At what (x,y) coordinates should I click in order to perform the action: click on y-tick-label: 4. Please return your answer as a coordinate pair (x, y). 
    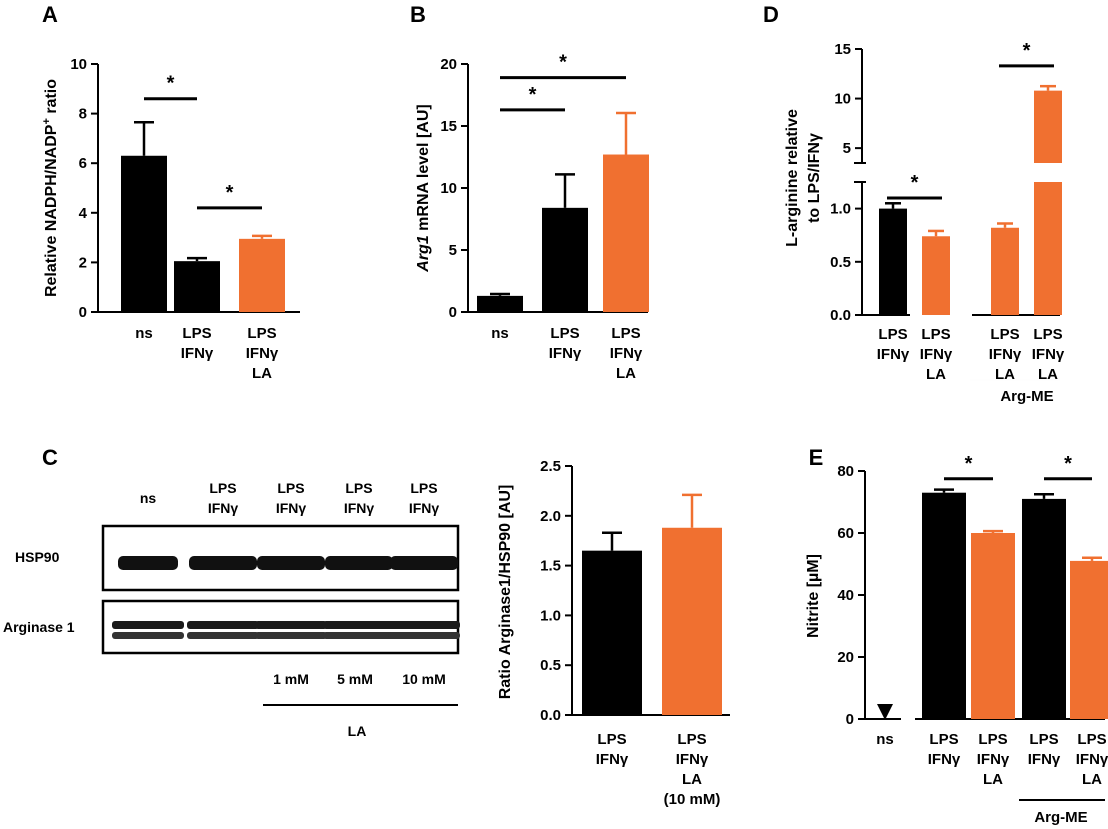
    Looking at the image, I should click on (83, 213).